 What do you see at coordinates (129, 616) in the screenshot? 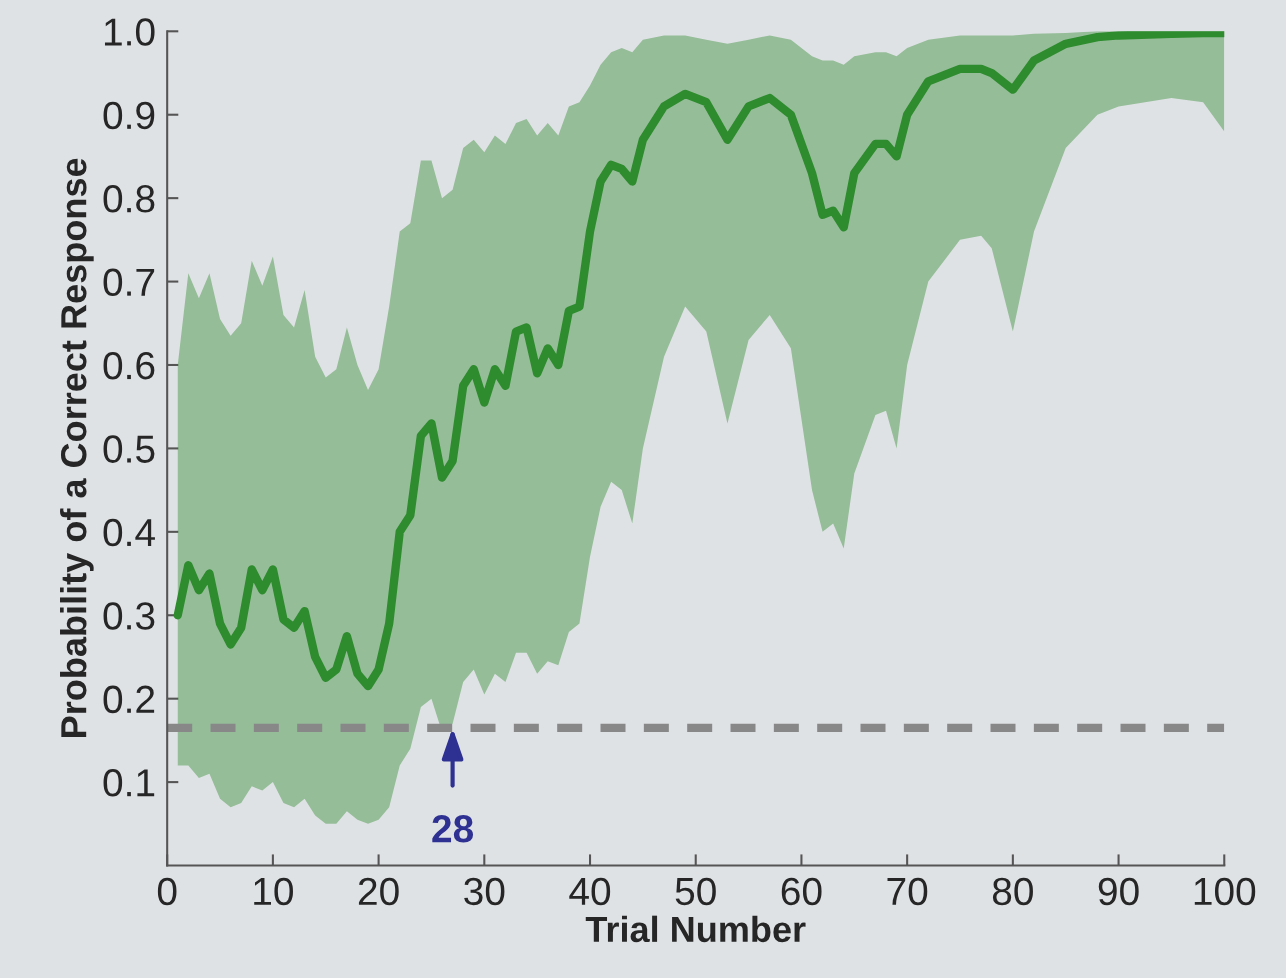
I see `y-tick-label: 0.3` at bounding box center [129, 616].